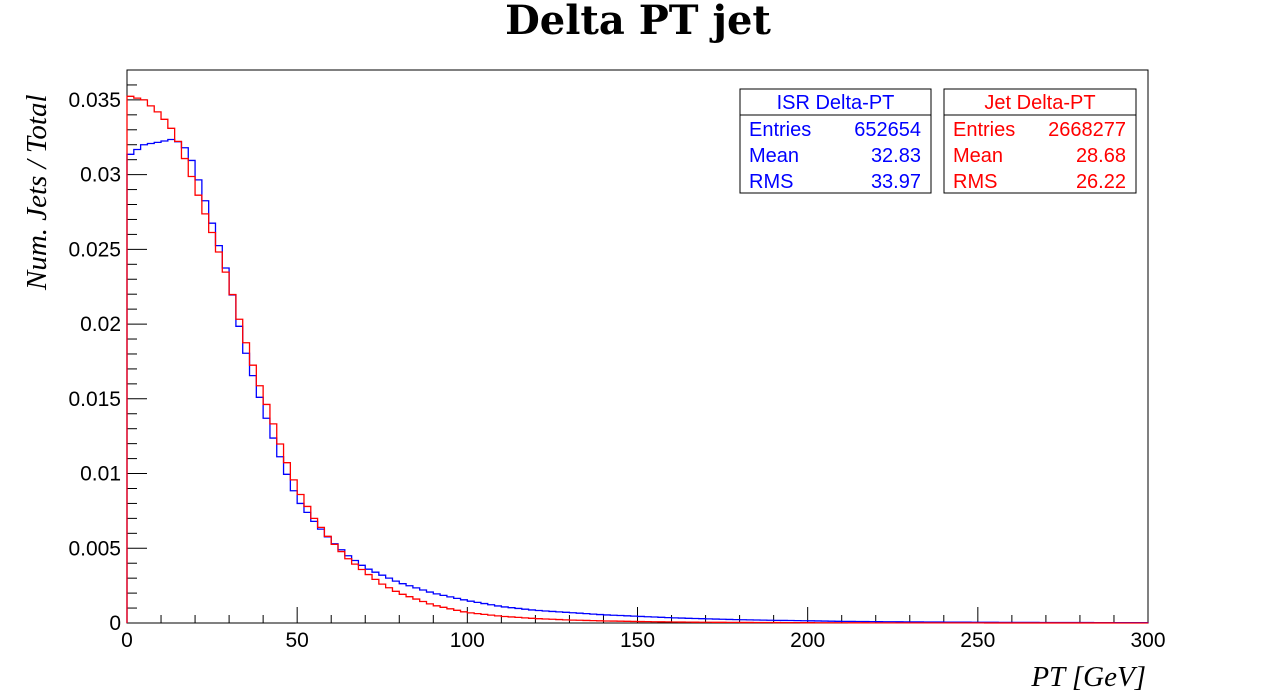 Image resolution: width=1276 pixels, height=692 pixels. I want to click on x-axis-title: PT [GeV], so click(1088, 676).